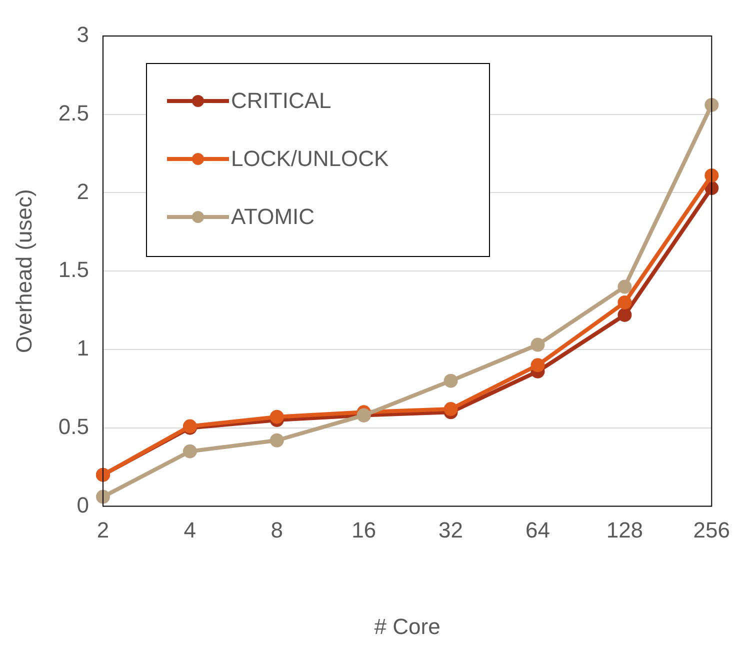 Image resolution: width=750 pixels, height=653 pixels. I want to click on y-tick-label: 1, so click(82, 348).